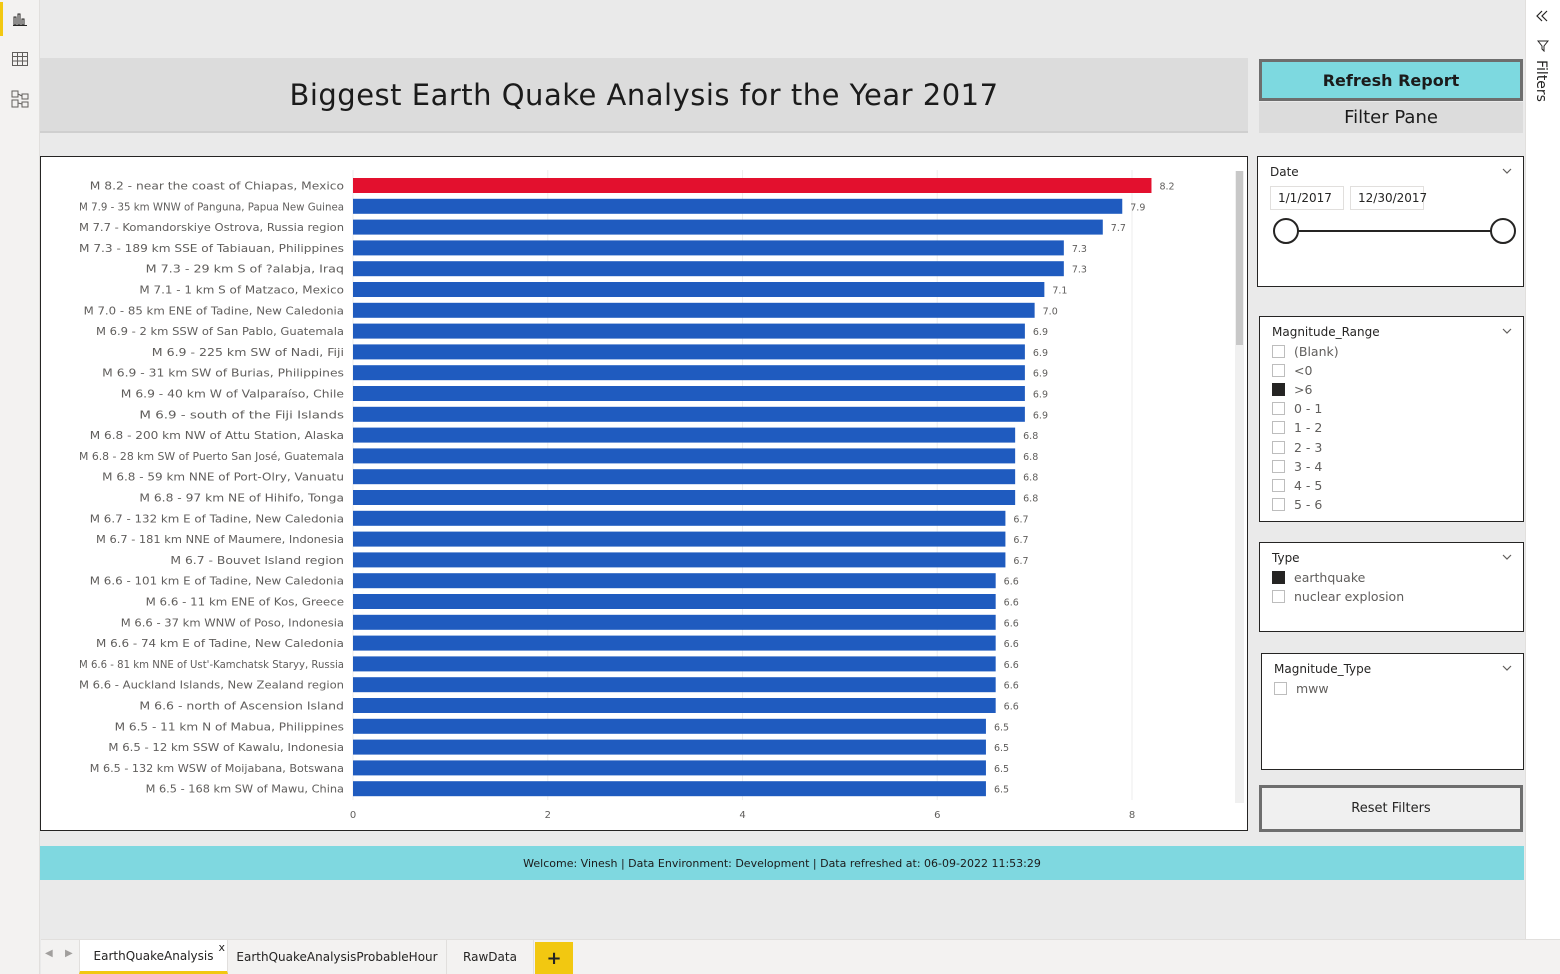 Image resolution: width=1560 pixels, height=974 pixels. I want to click on chart-scrollbar-track, so click(1239, 487).